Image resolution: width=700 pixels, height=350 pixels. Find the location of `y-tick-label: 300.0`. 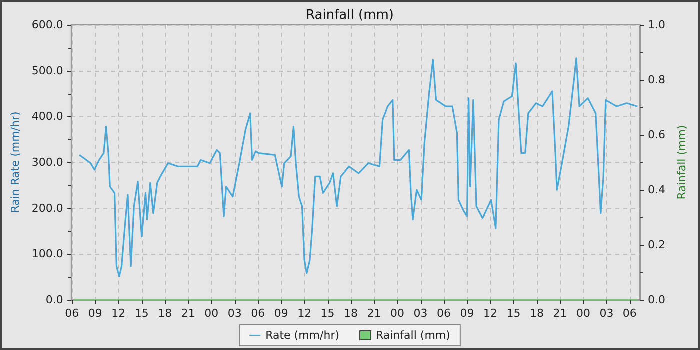

y-tick-label: 300.0 is located at coordinates (48, 162).